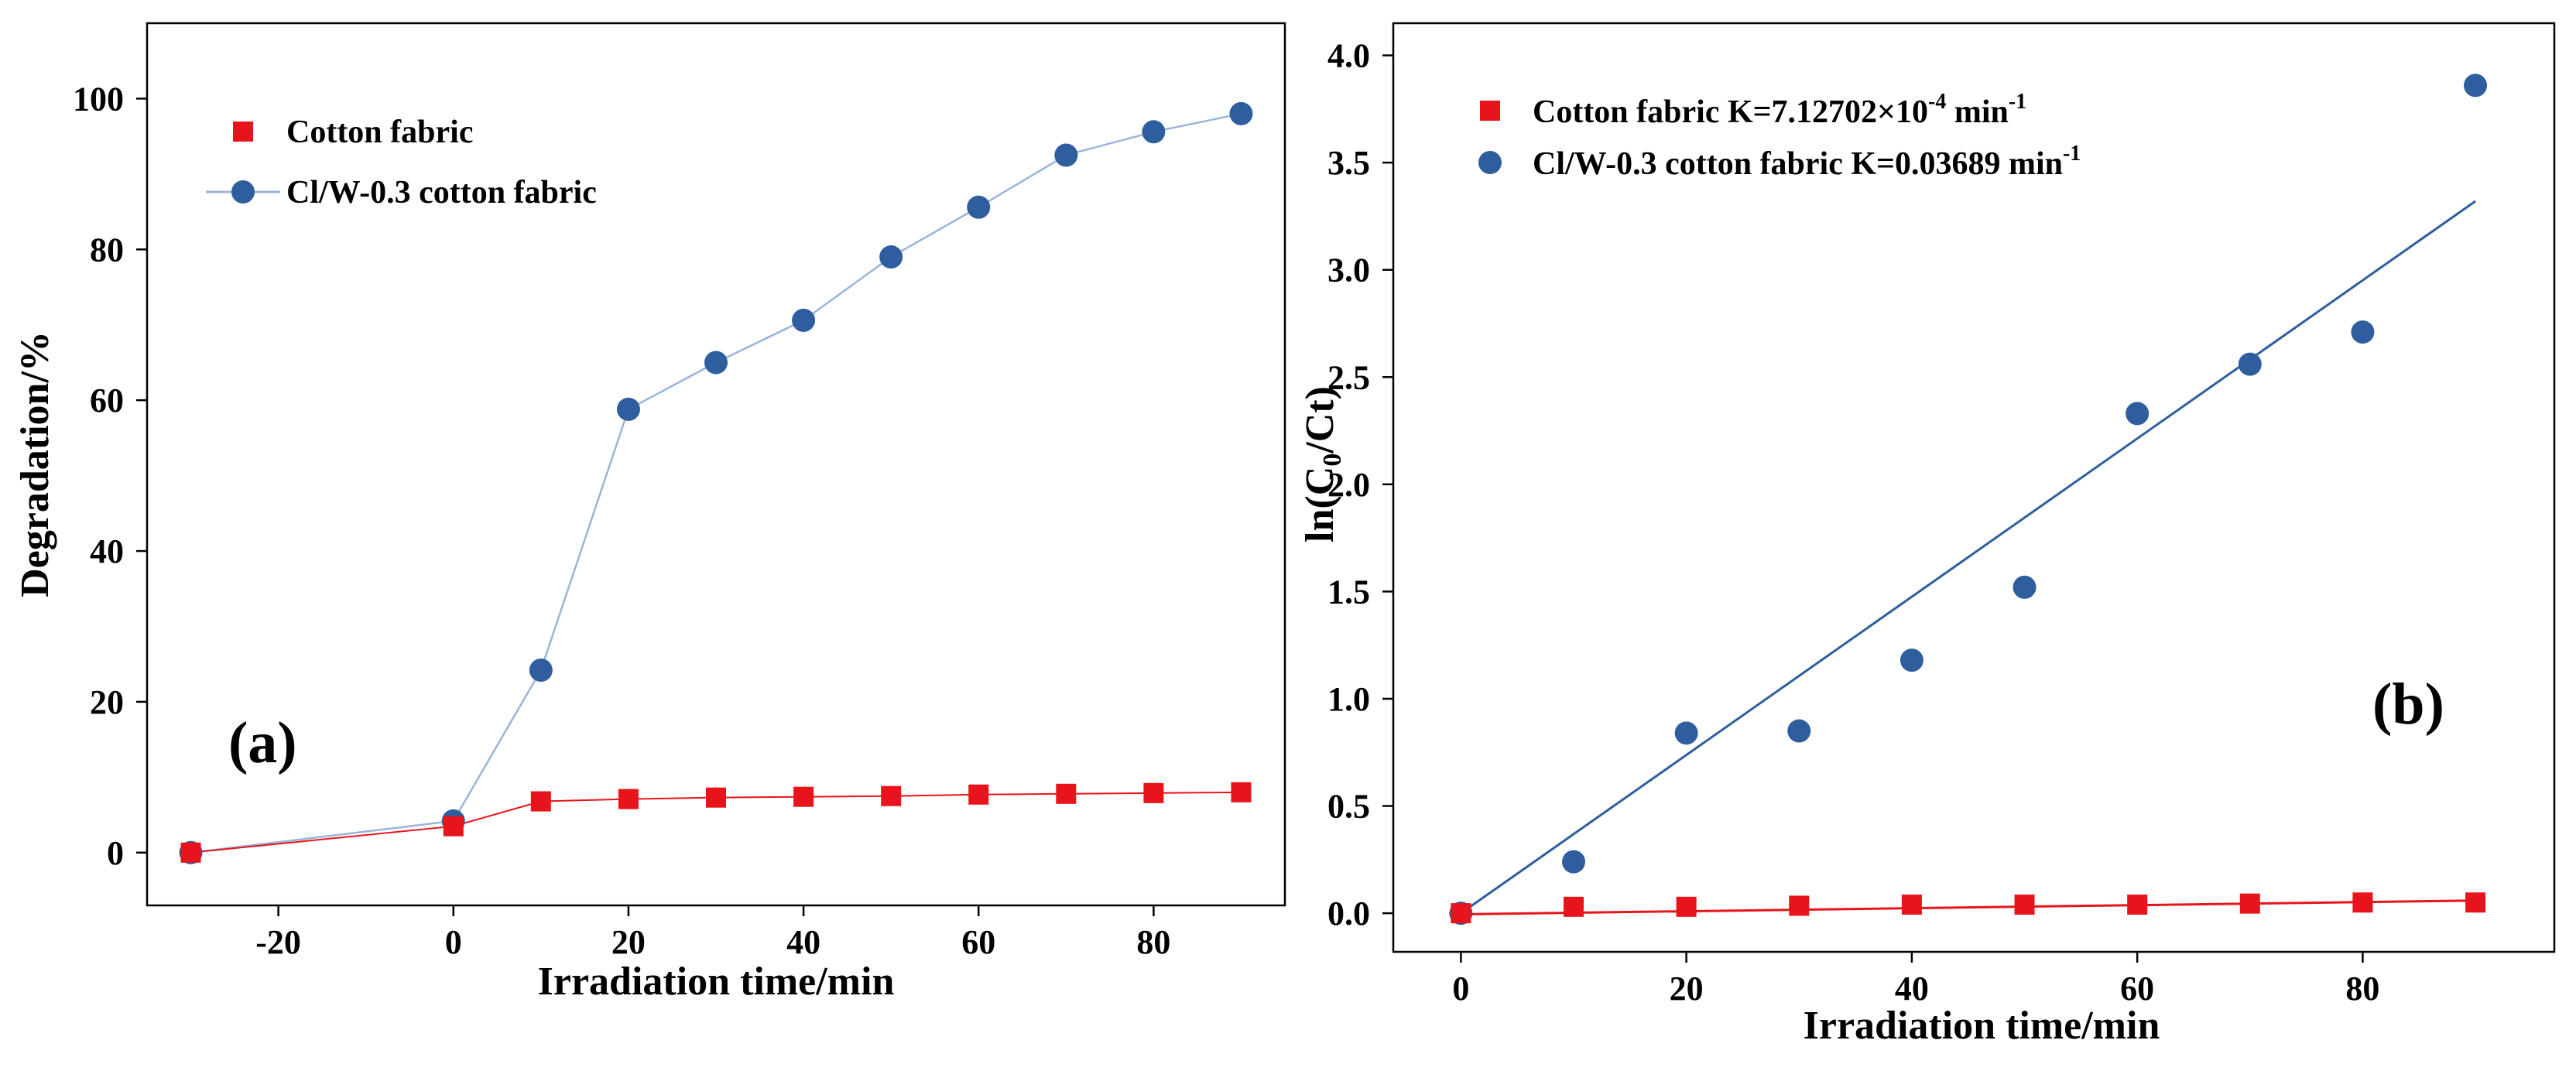  What do you see at coordinates (1977, 112) in the screenshot?
I see `legend-text-part: min` at bounding box center [1977, 112].